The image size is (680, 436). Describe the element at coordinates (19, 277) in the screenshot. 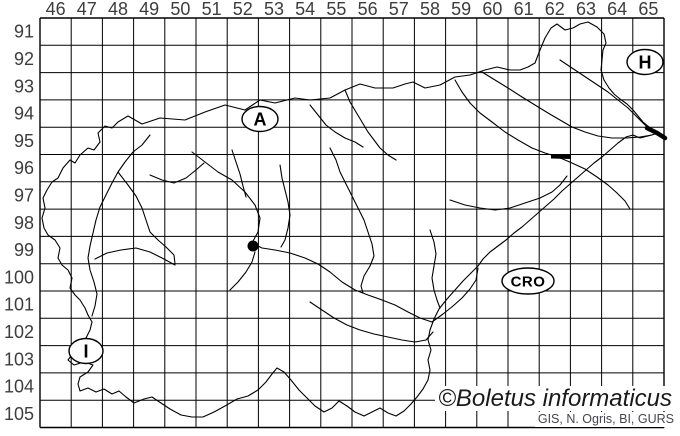

I see `row-label: 100` at that location.